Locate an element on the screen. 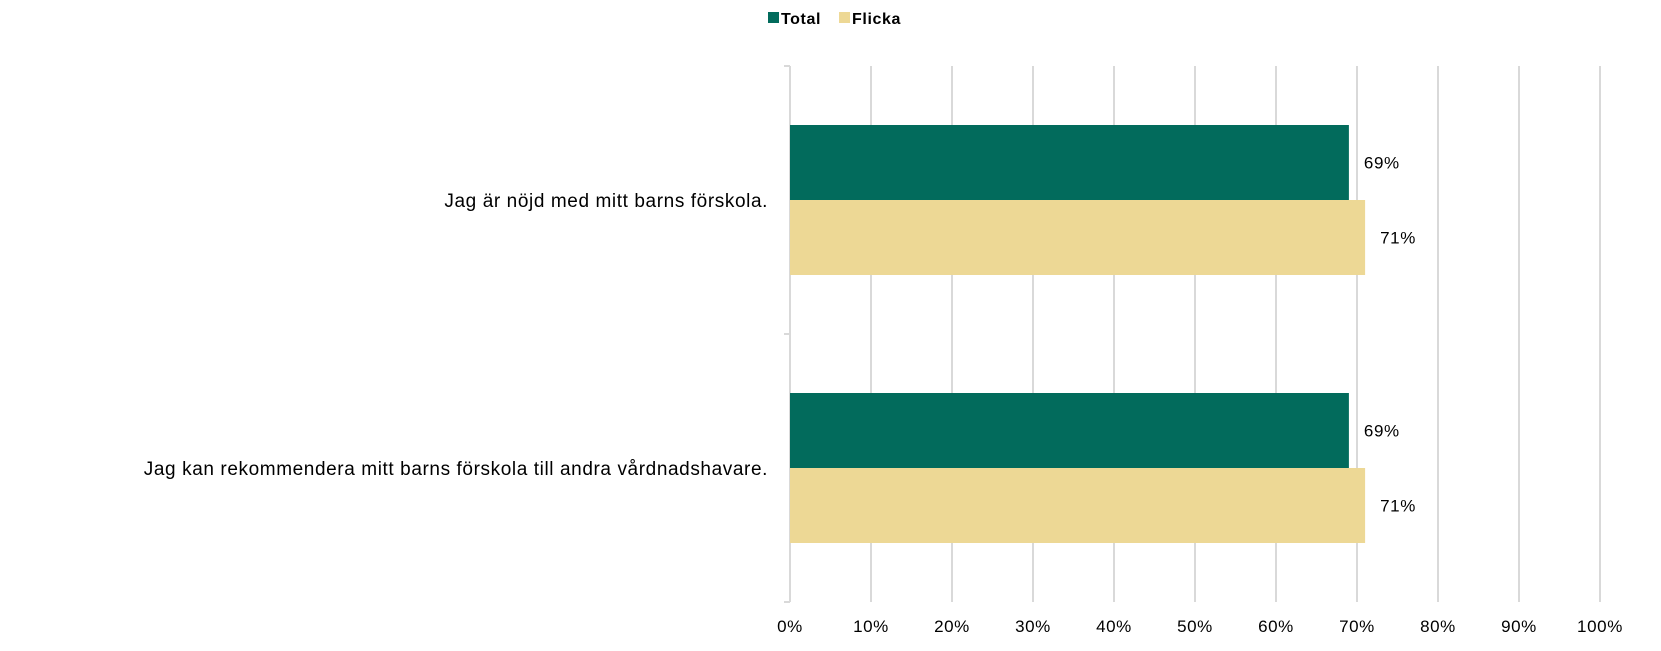 The height and width of the screenshot is (651, 1661). legend: Total Flicka is located at coordinates (834, 19).